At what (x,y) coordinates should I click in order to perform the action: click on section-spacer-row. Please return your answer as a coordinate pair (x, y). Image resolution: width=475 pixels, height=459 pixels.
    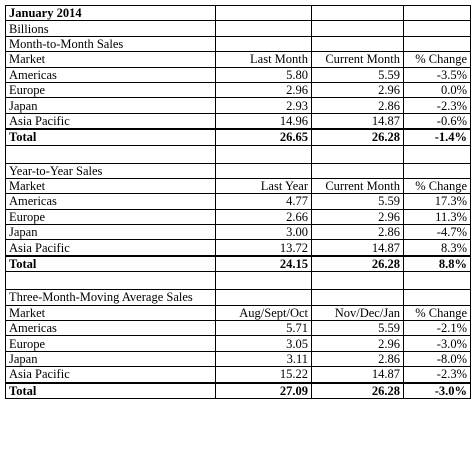
    Looking at the image, I should click on (238, 154).